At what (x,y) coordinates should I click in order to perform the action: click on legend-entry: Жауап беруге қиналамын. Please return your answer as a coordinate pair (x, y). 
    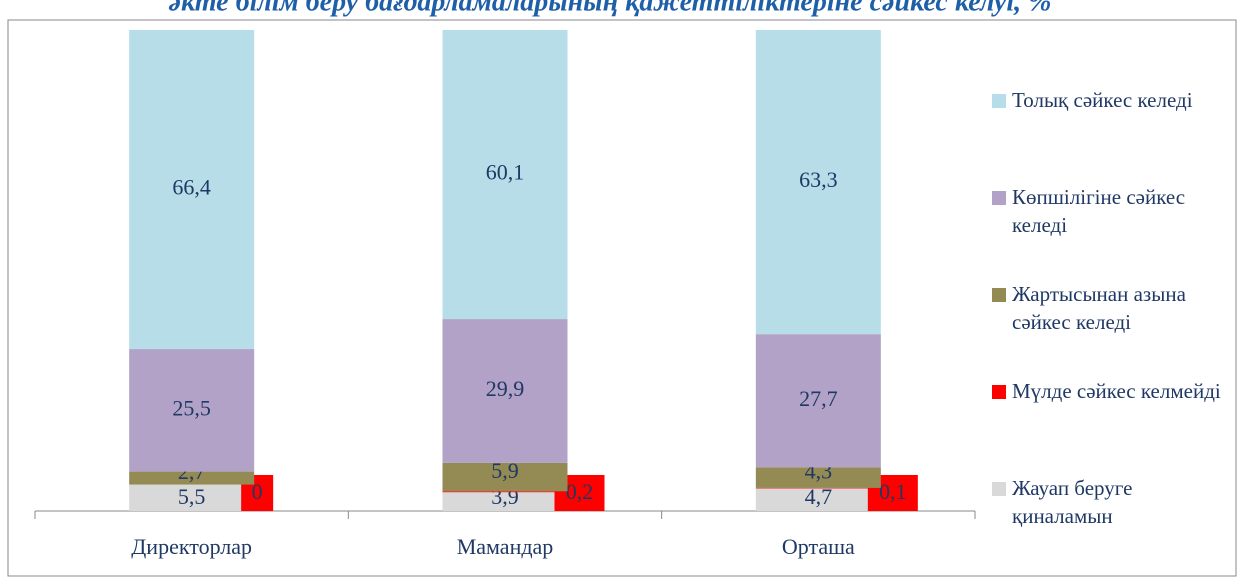
    Looking at the image, I should click on (1114, 502).